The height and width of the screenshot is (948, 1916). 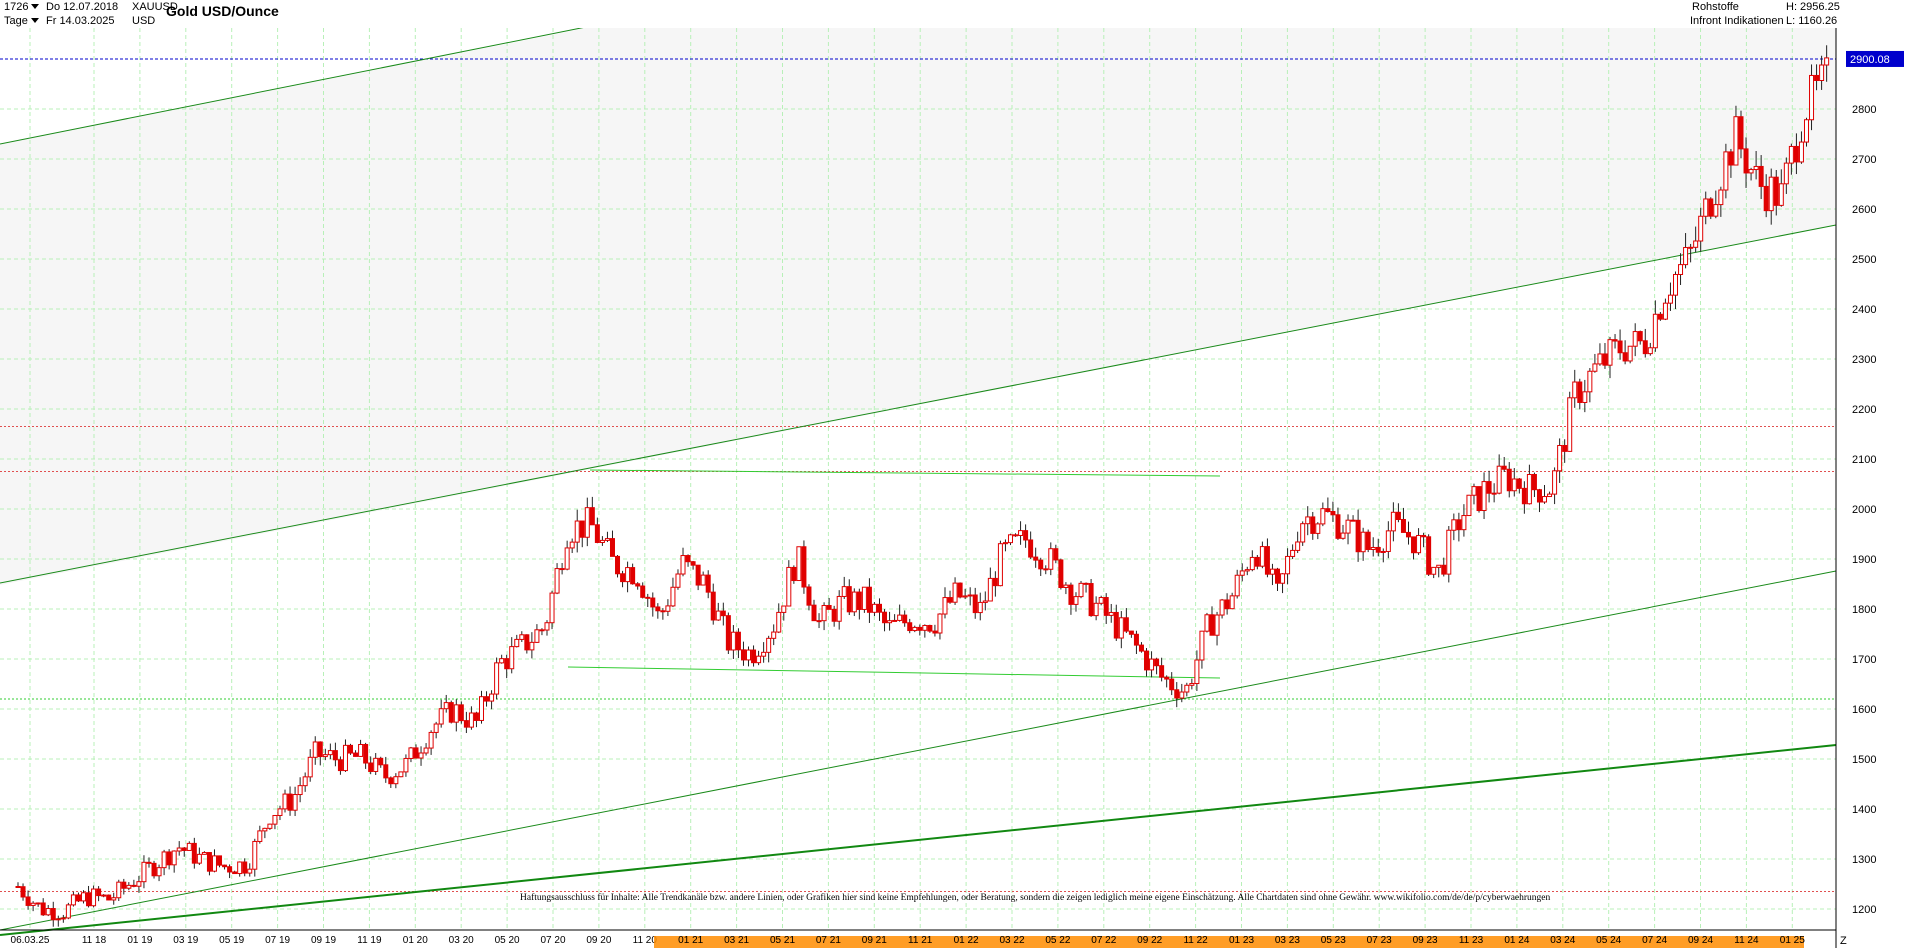 What do you see at coordinates (369, 940) in the screenshot?
I see `x-tick-label: 11 19` at bounding box center [369, 940].